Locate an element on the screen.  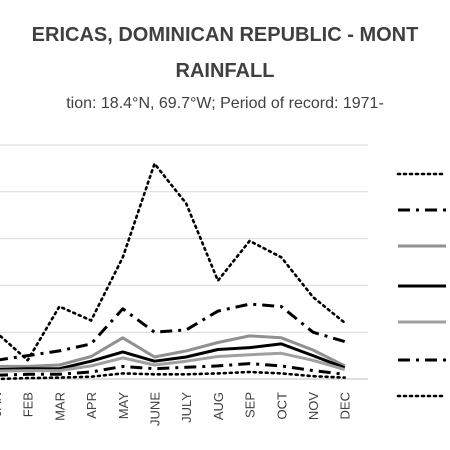
x-tick-label: JAN is located at coordinates (2, 404).